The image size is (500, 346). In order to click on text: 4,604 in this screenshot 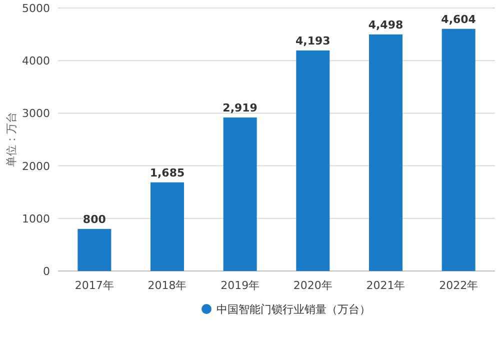, I will do `click(458, 19)`.